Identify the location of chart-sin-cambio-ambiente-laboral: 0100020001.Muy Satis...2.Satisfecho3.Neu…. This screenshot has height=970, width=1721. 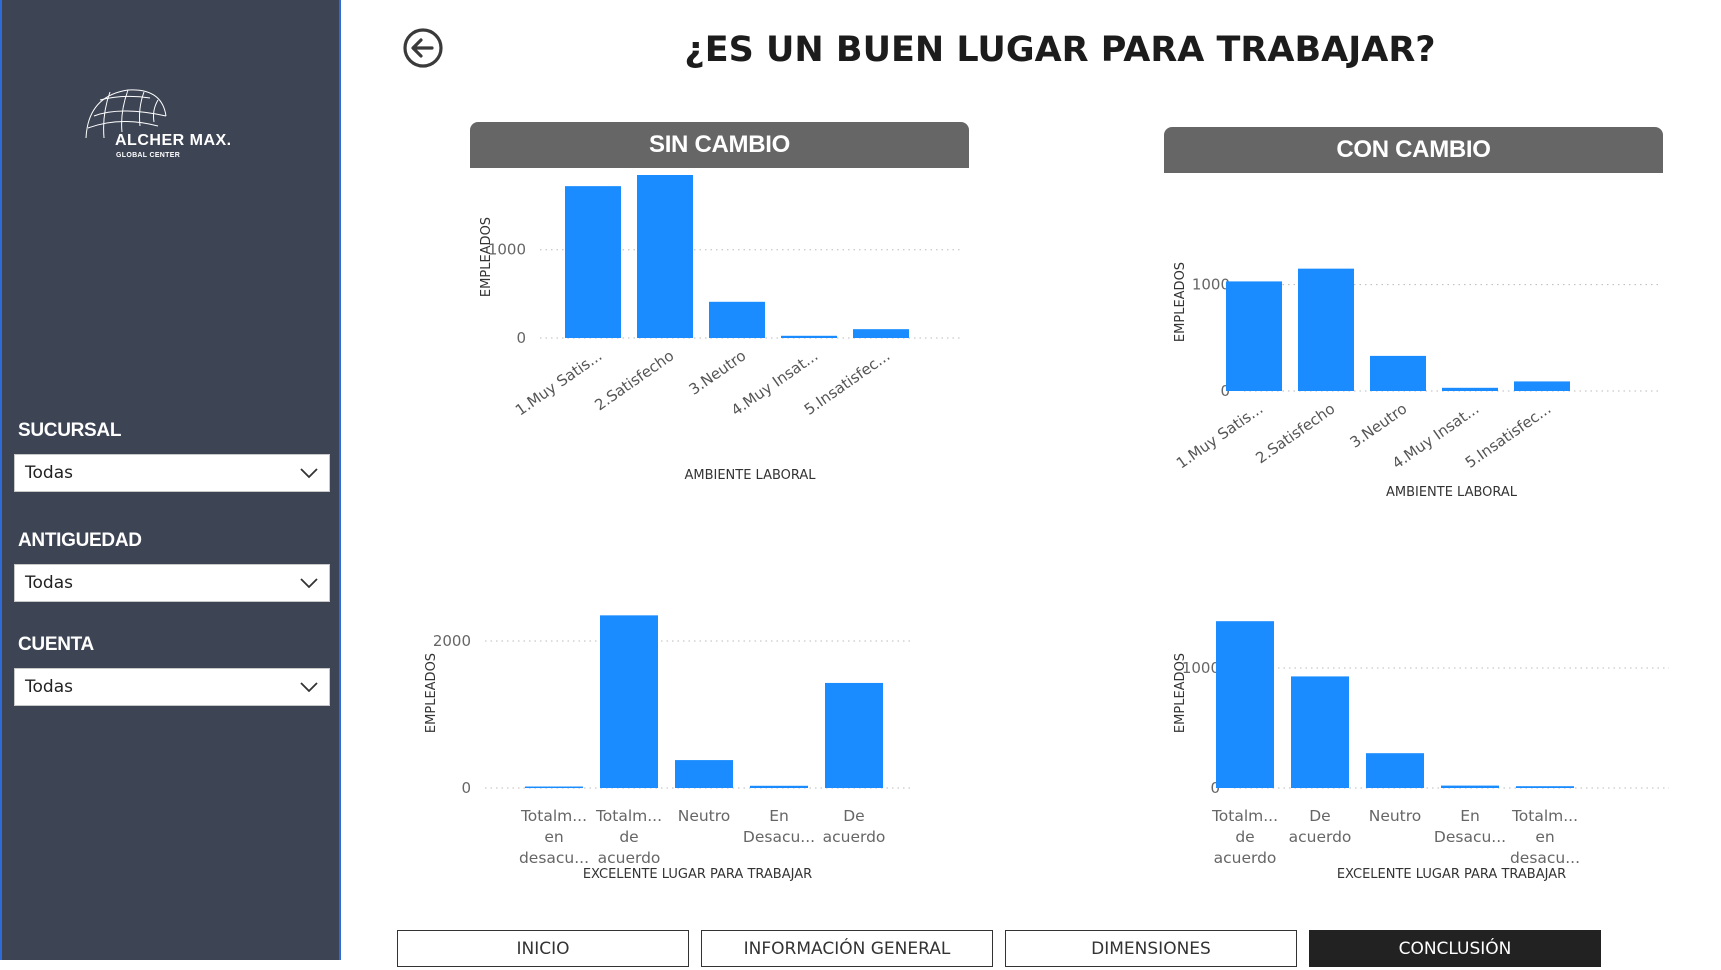
(719, 329).